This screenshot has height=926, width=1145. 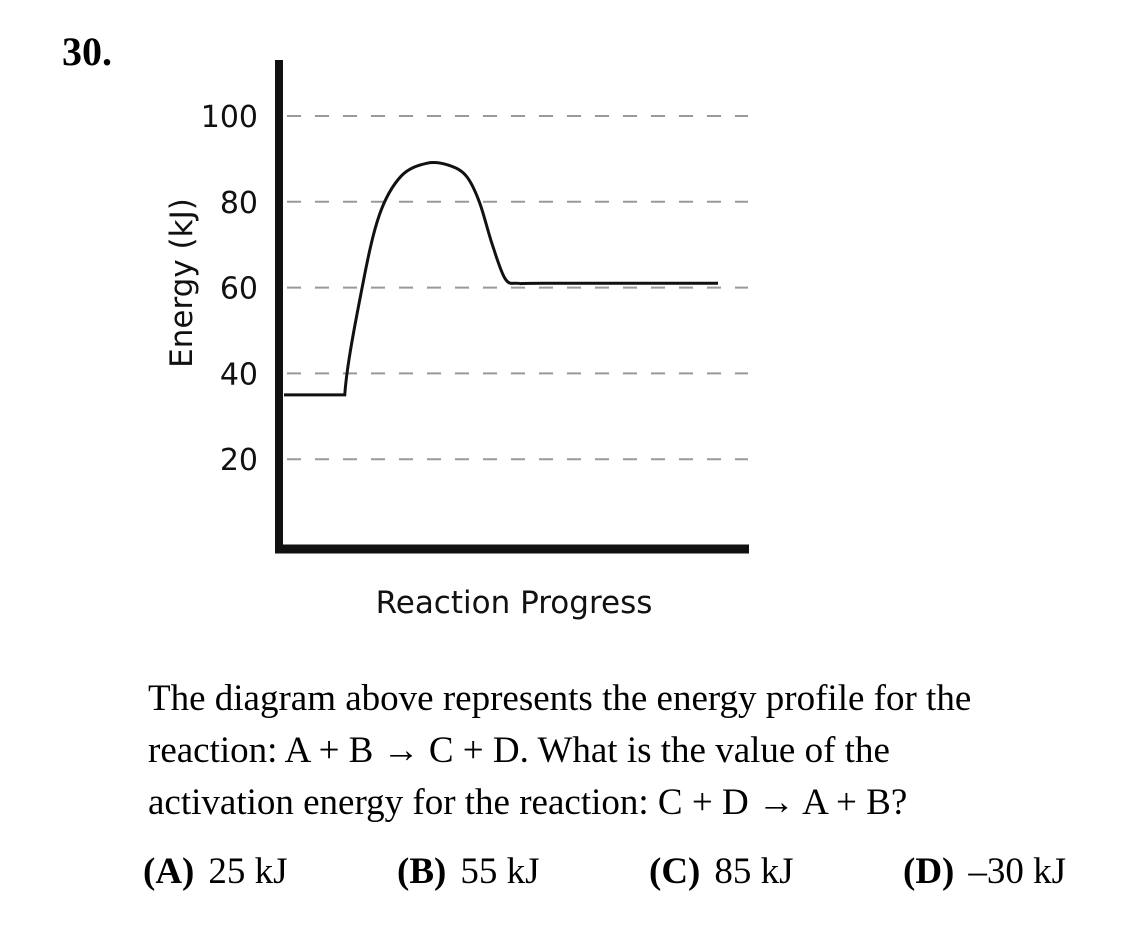 I want to click on choice-c: (C) 85 kJ, so click(x=721, y=871).